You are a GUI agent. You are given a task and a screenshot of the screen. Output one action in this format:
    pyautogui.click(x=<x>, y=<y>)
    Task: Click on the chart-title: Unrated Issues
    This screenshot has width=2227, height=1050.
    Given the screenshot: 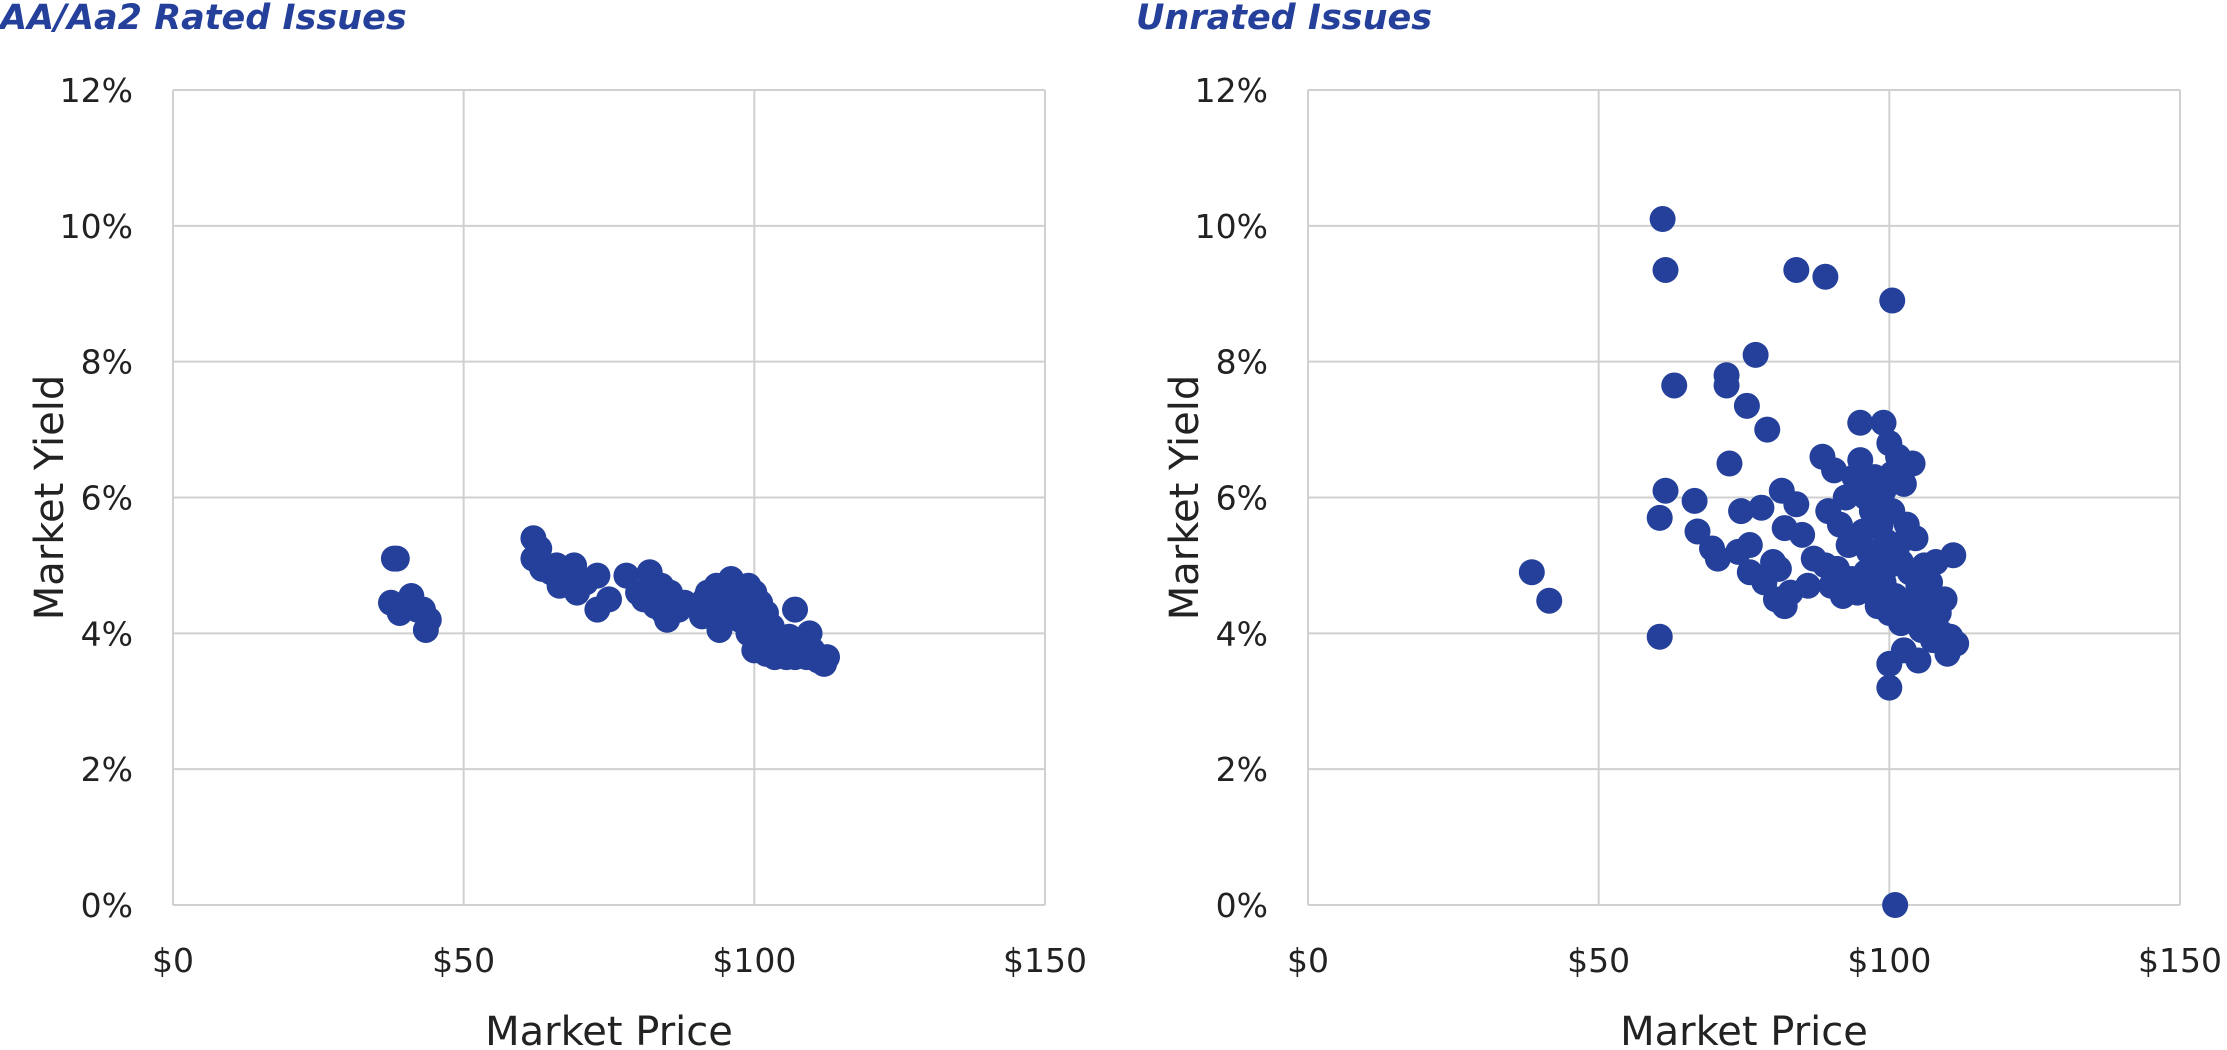 What is the action you would take?
    pyautogui.click(x=1284, y=19)
    